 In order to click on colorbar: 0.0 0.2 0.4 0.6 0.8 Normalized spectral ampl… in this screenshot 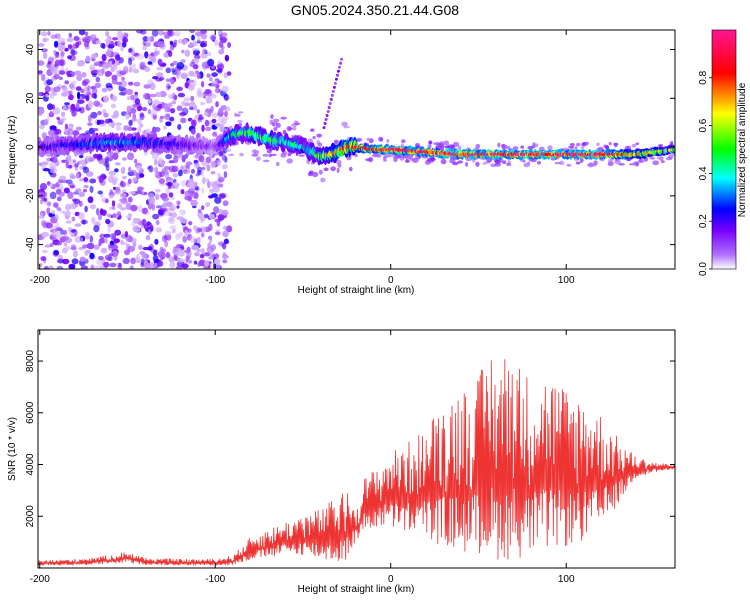, I will do `click(723, 152)`.